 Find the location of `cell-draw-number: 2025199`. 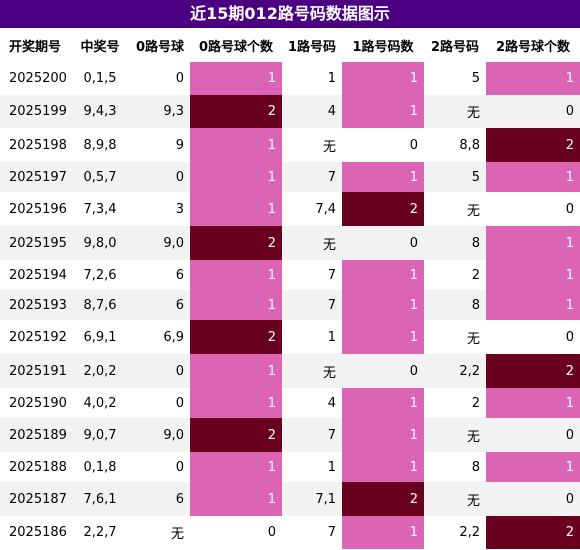

cell-draw-number: 2025199 is located at coordinates (35, 111).